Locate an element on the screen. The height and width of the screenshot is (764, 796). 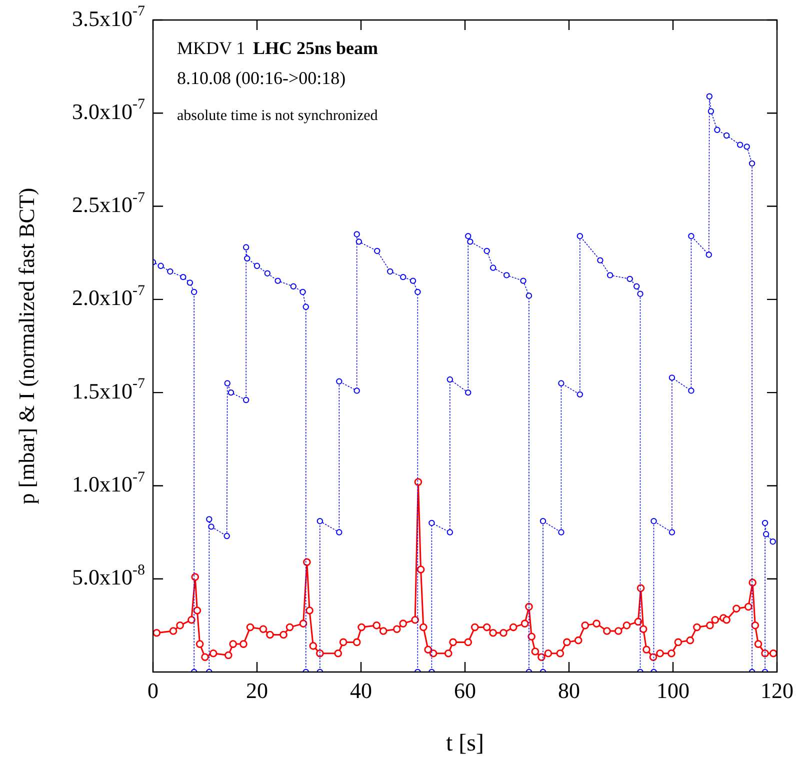
x-tick-label: 100 is located at coordinates (673, 690).